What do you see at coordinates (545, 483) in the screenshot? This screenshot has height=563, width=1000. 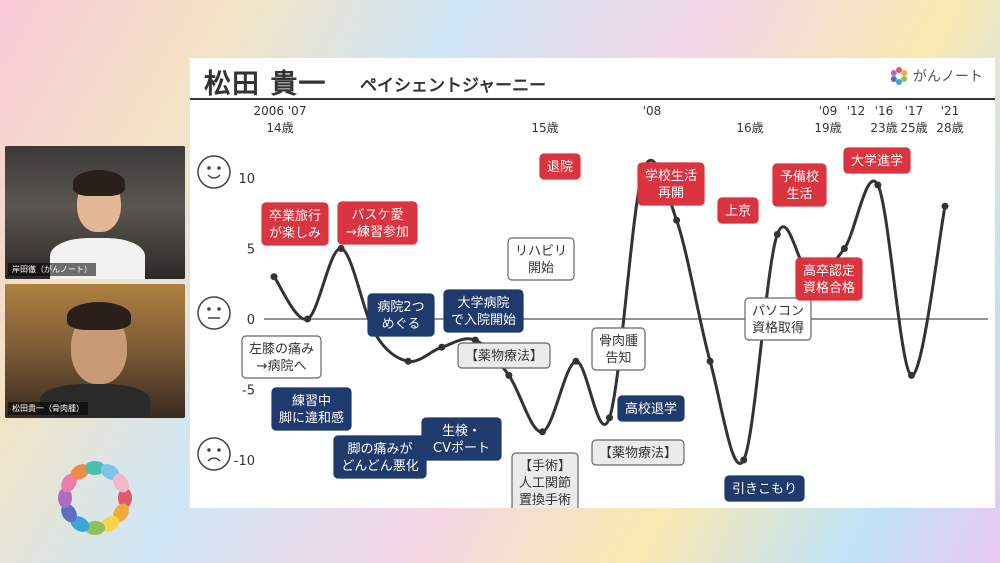 I see `annotation-text: 人工関節` at bounding box center [545, 483].